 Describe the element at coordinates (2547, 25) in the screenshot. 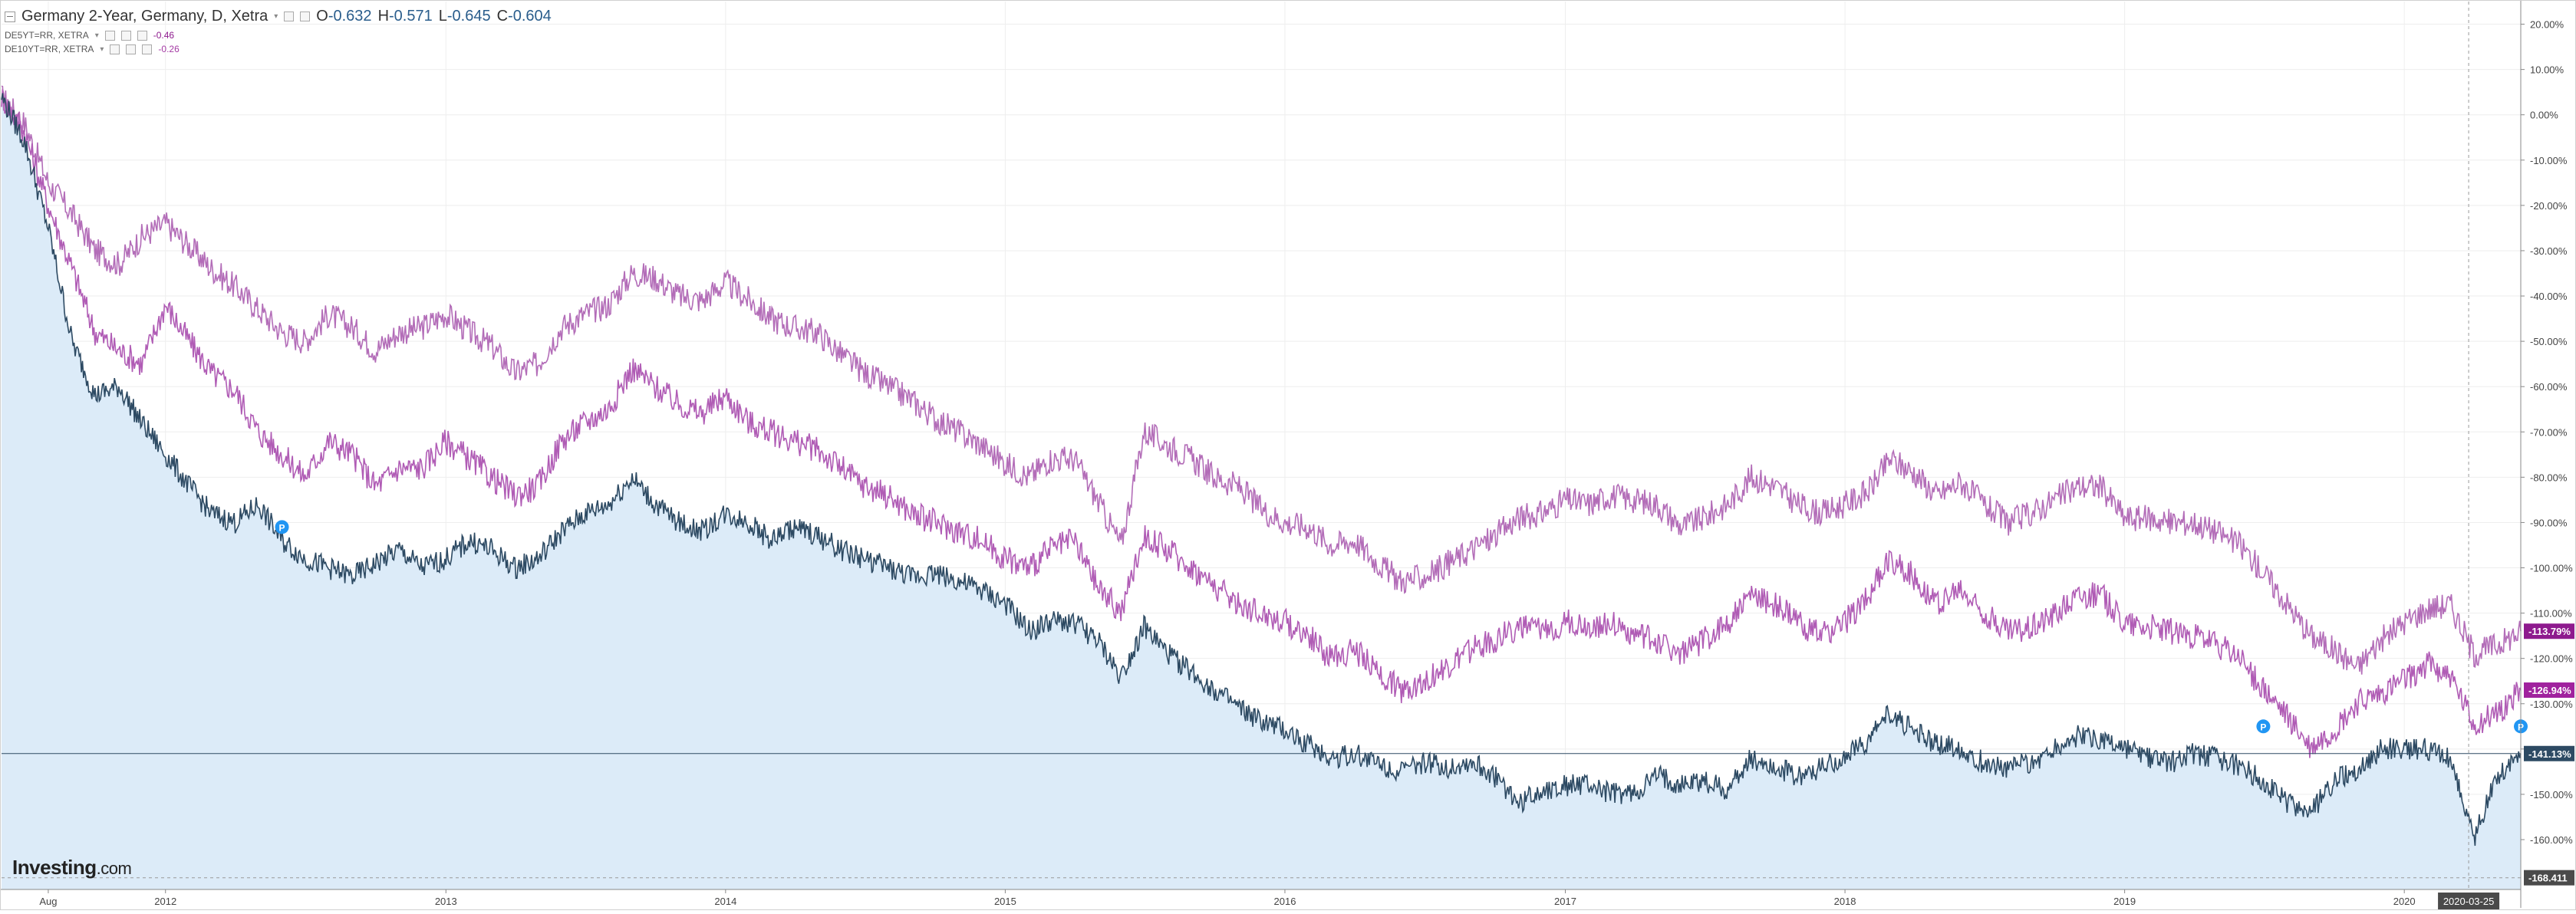

I see `y-tick-label: 20.00%` at that location.